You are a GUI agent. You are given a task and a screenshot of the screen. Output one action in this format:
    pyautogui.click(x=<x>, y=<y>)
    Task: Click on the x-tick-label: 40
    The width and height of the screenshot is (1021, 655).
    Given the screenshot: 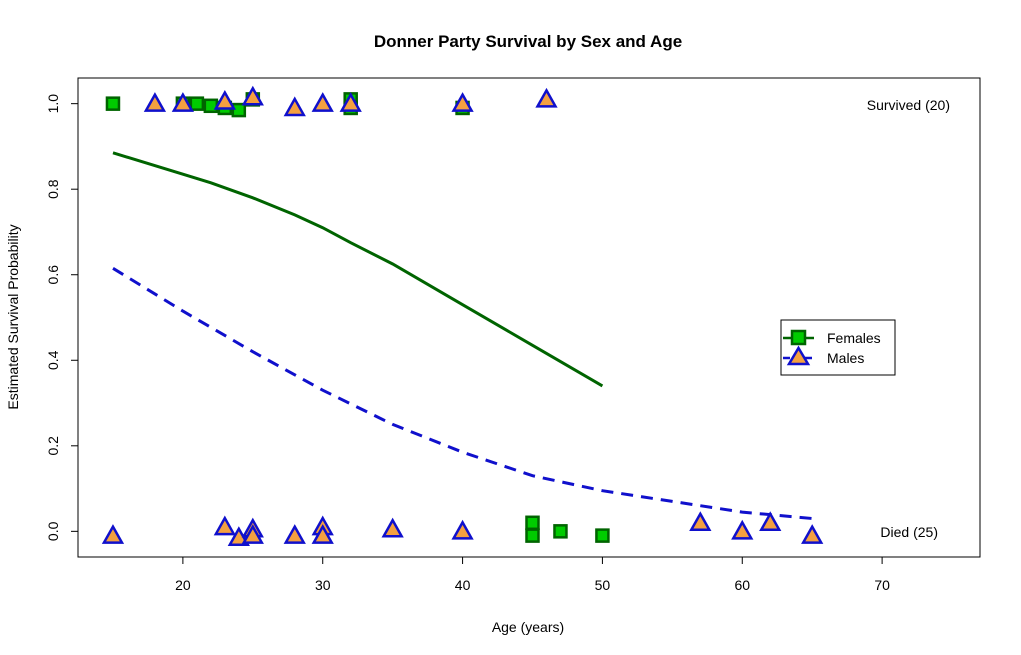 What is the action you would take?
    pyautogui.click(x=463, y=585)
    